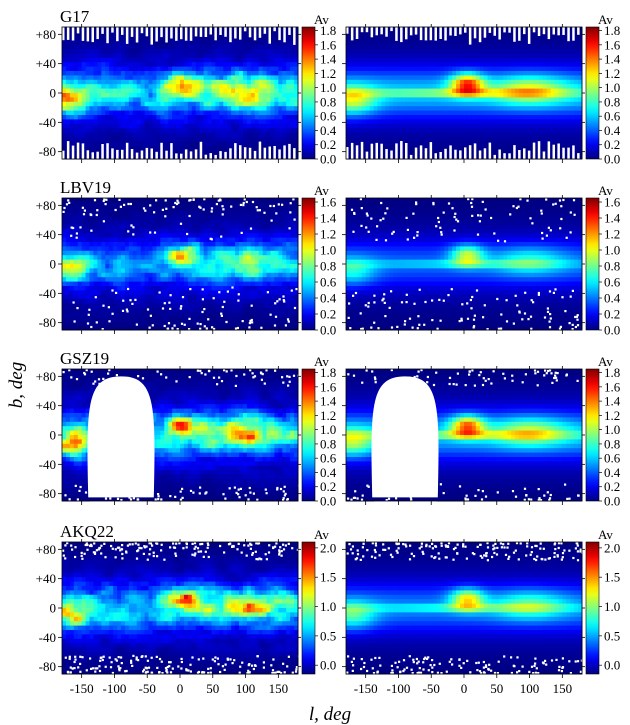  I want to click on y-axis-label: b, deg, so click(16, 385).